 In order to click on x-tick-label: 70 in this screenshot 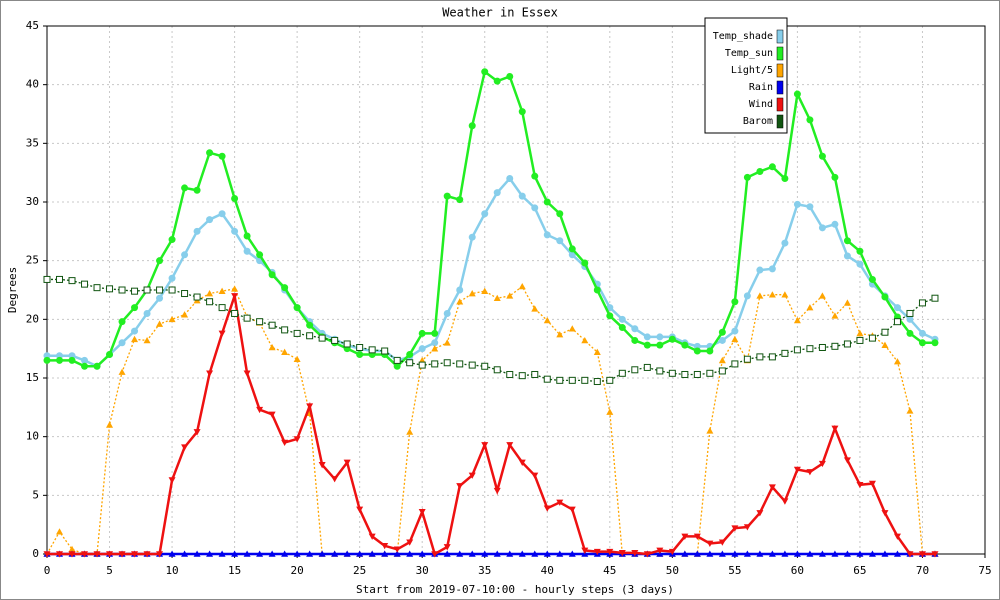, I will do `click(922, 570)`.